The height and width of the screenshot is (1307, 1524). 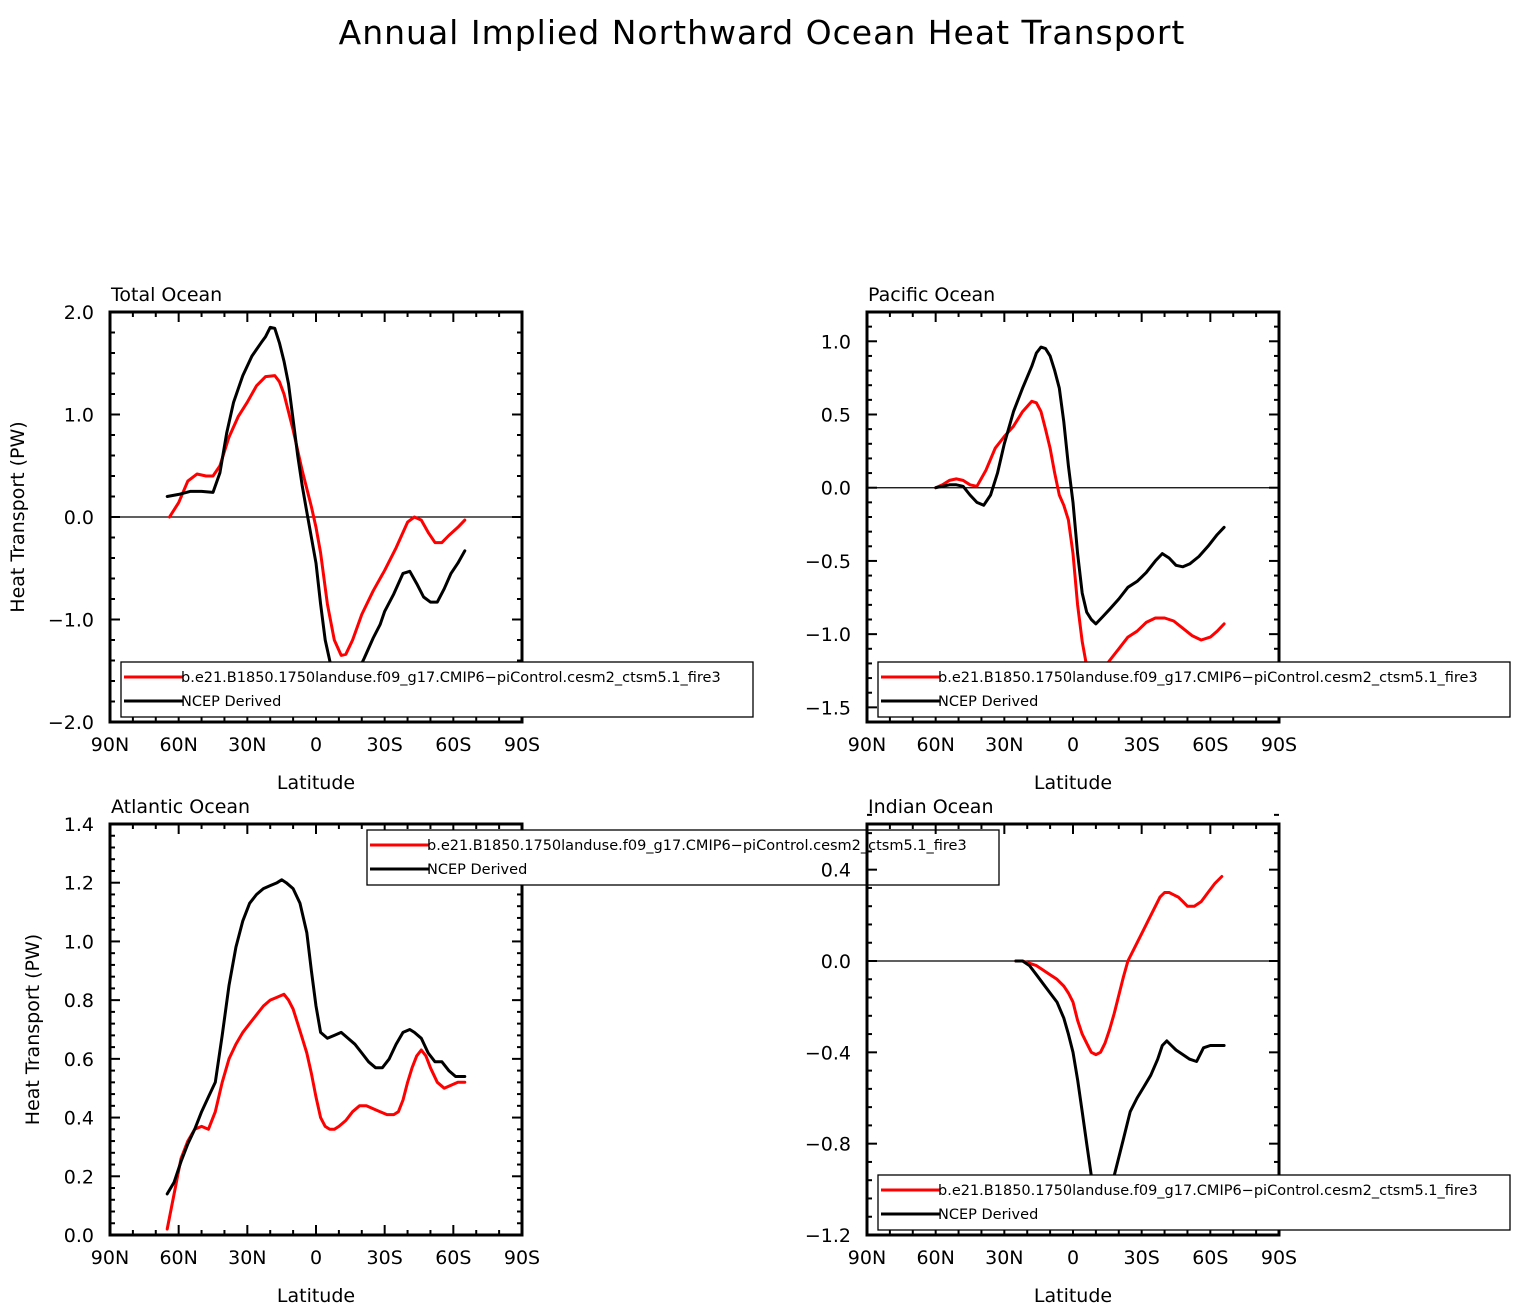 I want to click on atlantic-ocean-xtick-label: 60N, so click(x=178, y=1258).